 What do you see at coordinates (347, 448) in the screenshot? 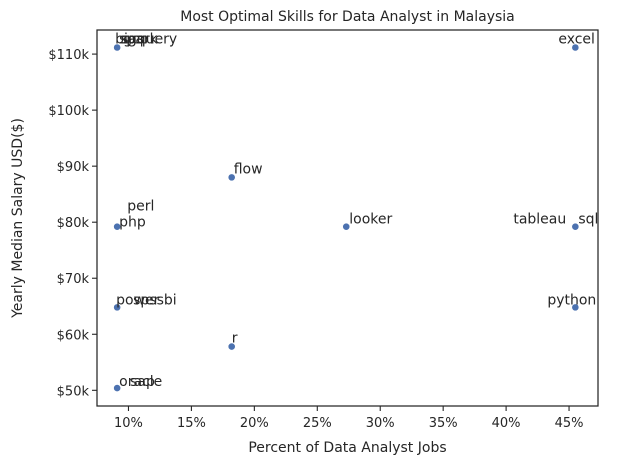
I see `x-axis-title: Percent of Data Analyst Jobs` at bounding box center [347, 448].